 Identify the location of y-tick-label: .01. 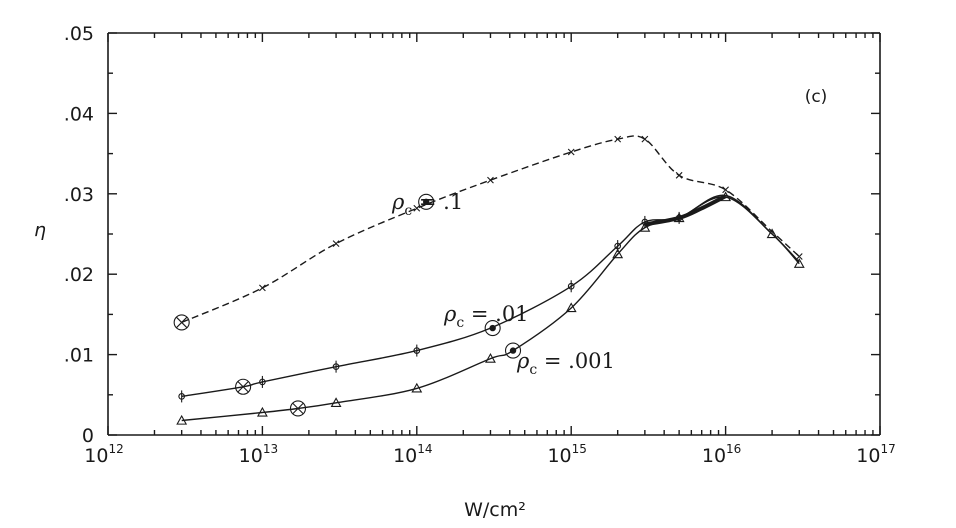
(79, 356).